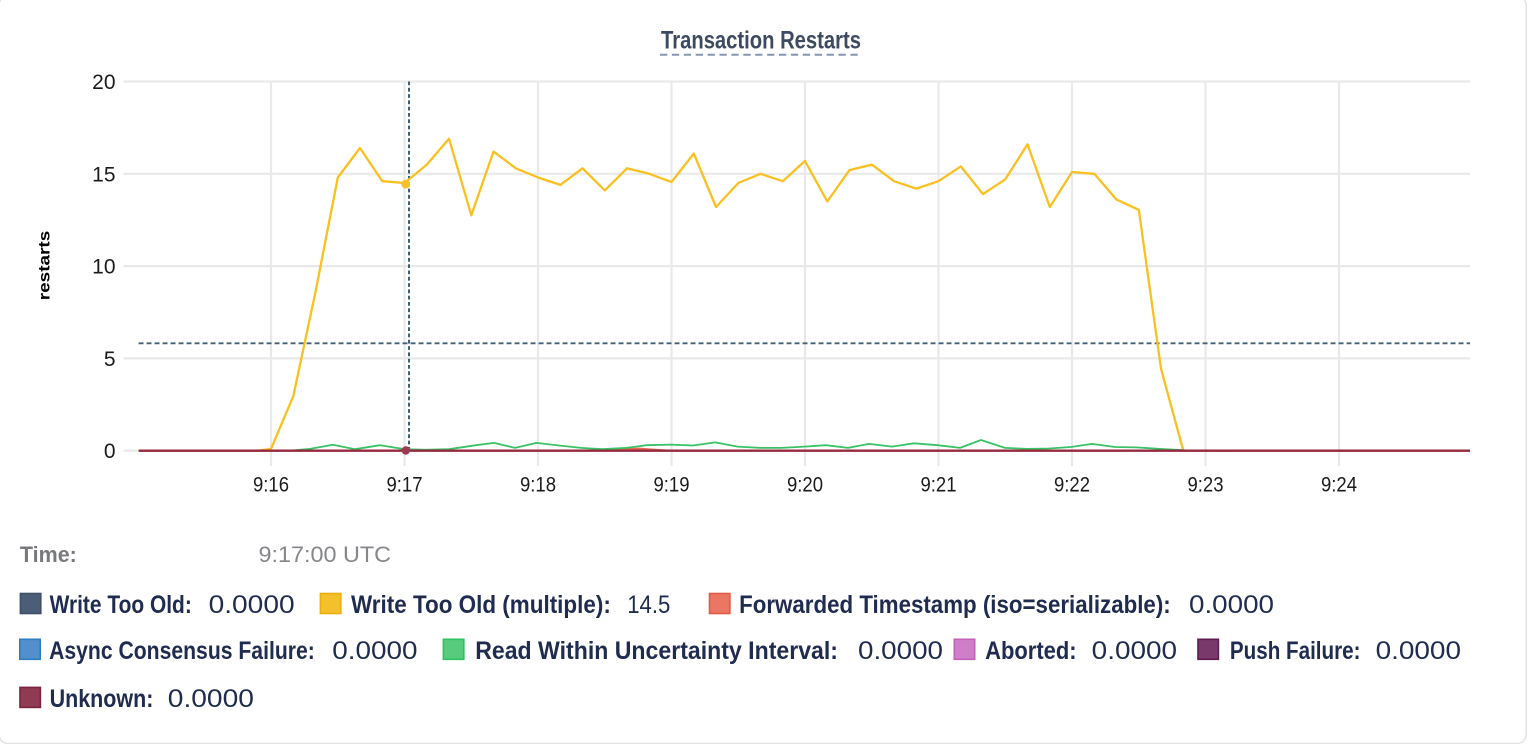 Image resolution: width=1528 pixels, height=744 pixels. What do you see at coordinates (939, 485) in the screenshot?
I see `svg-text: 9:21` at bounding box center [939, 485].